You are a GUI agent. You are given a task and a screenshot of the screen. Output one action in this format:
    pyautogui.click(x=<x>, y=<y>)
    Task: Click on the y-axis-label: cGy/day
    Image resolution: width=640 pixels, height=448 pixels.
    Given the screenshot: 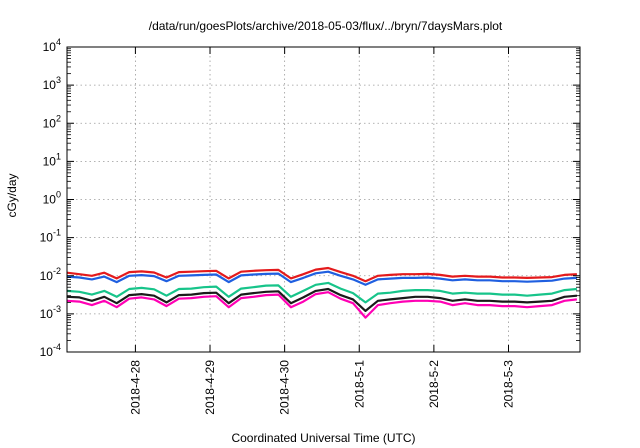 What is the action you would take?
    pyautogui.click(x=12, y=195)
    